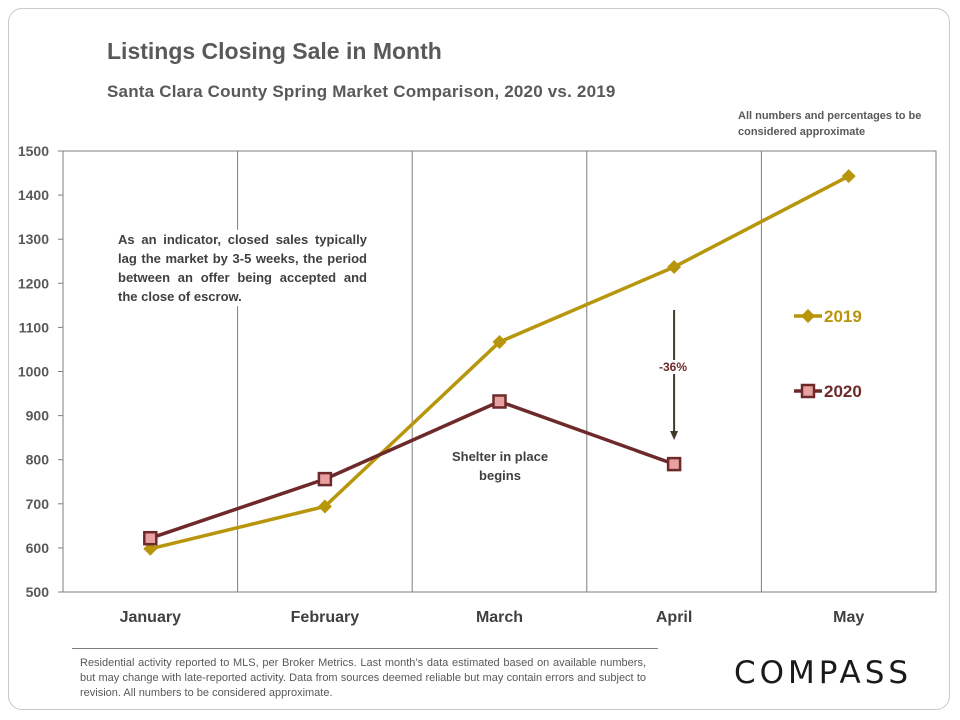 Image resolution: width=960 pixels, height=720 pixels. Describe the element at coordinates (843, 316) in the screenshot. I see `legend-label-2019: 2019` at that location.